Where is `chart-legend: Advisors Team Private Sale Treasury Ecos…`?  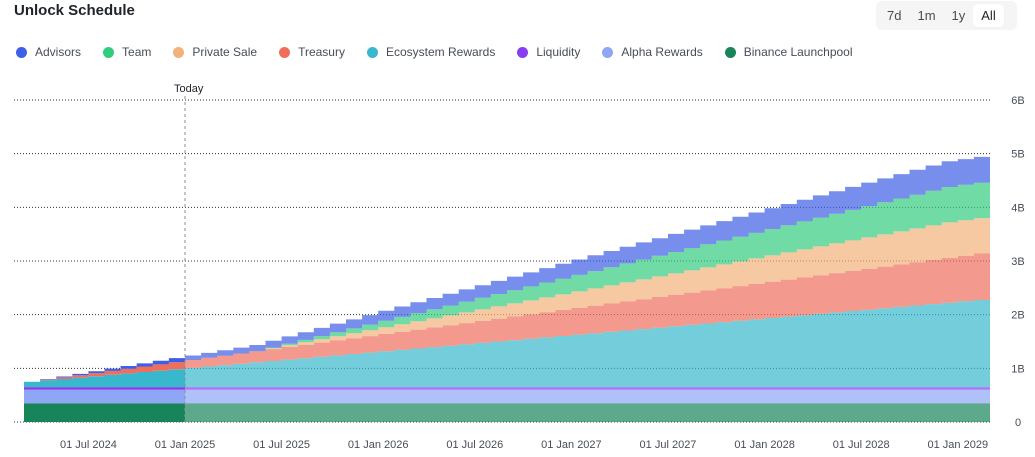
chart-legend: Advisors Team Private Sale Treasury Ecos… is located at coordinates (445, 52).